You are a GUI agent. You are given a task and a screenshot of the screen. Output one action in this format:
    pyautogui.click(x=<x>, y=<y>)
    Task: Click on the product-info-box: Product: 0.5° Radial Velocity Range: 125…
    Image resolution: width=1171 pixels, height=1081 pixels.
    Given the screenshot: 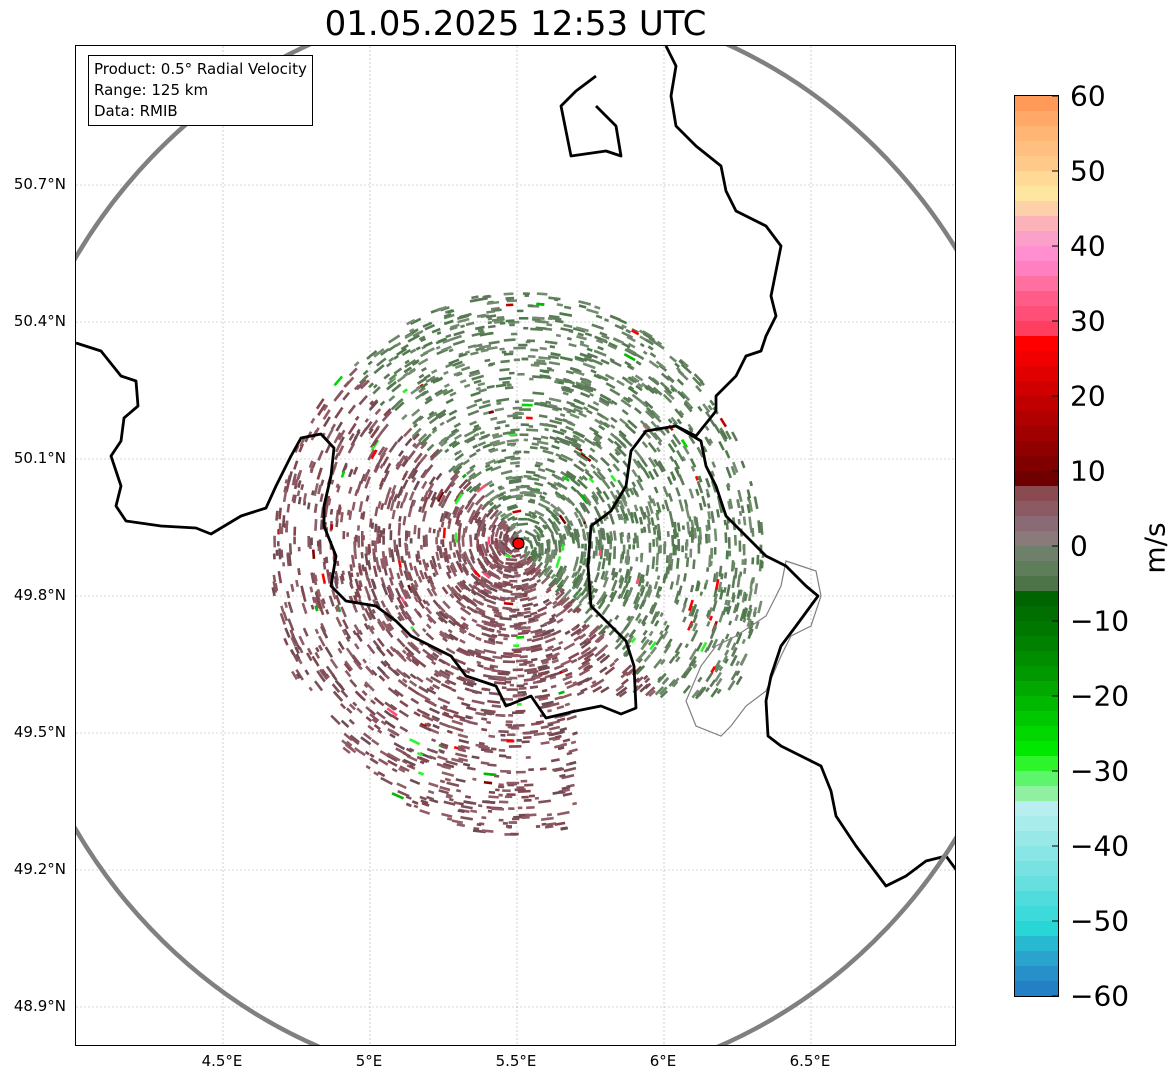 What is the action you would take?
    pyautogui.click(x=200, y=90)
    